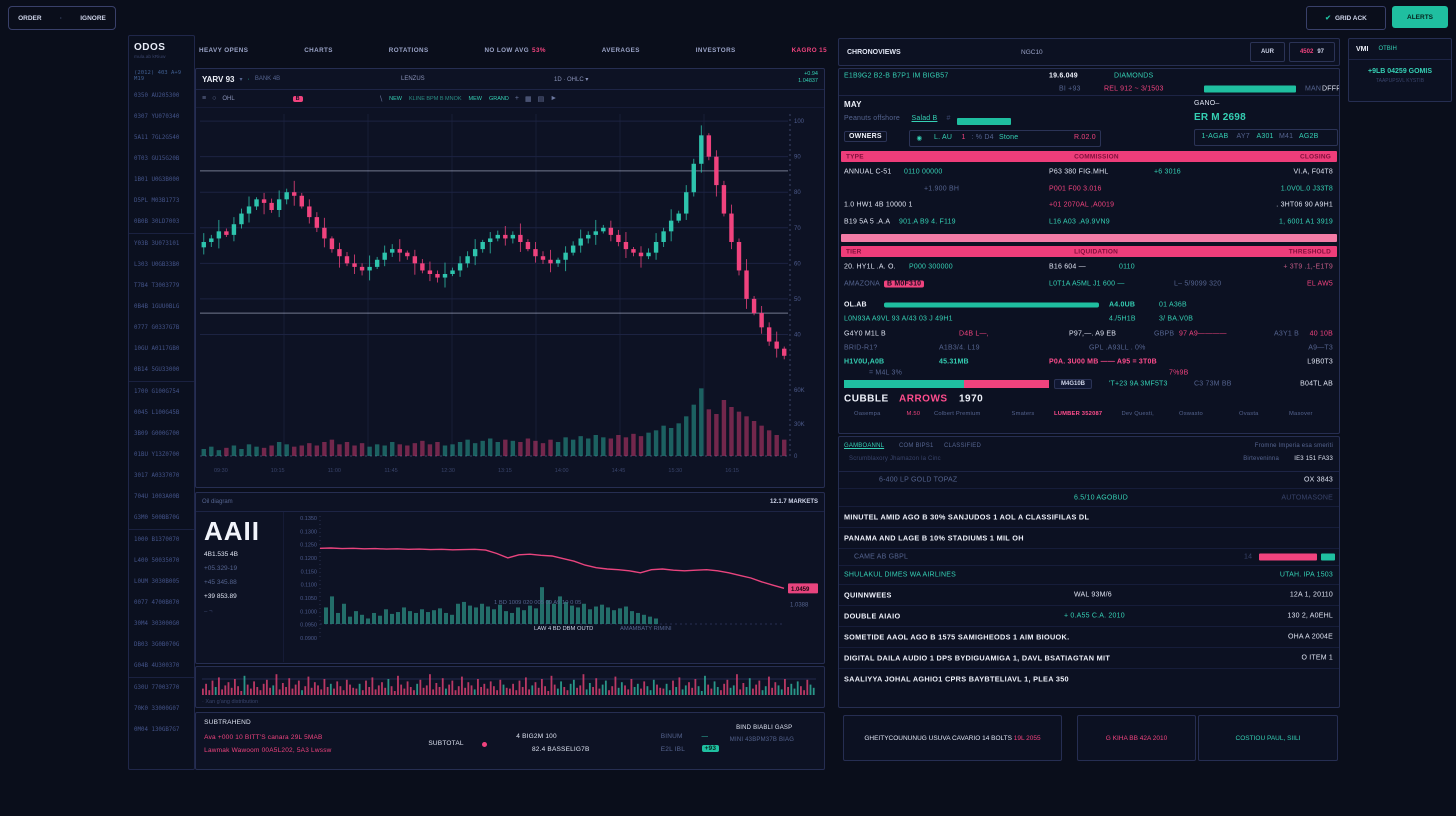  I want to click on table-row: +1.900 BH P001 F00 3.016 1.0V0L.0 J33T8, so click(1089, 188).